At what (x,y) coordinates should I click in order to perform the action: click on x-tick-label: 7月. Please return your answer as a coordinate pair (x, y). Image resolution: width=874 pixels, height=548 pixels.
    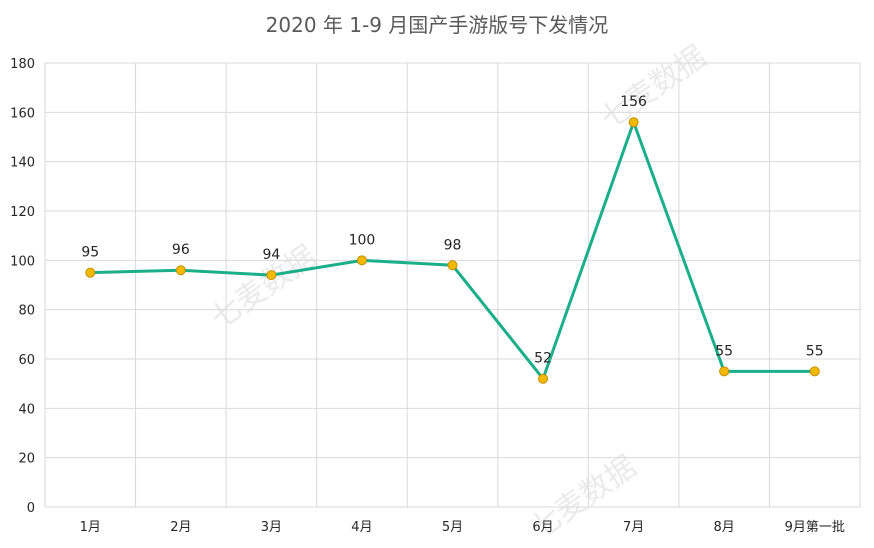
    Looking at the image, I should click on (633, 527).